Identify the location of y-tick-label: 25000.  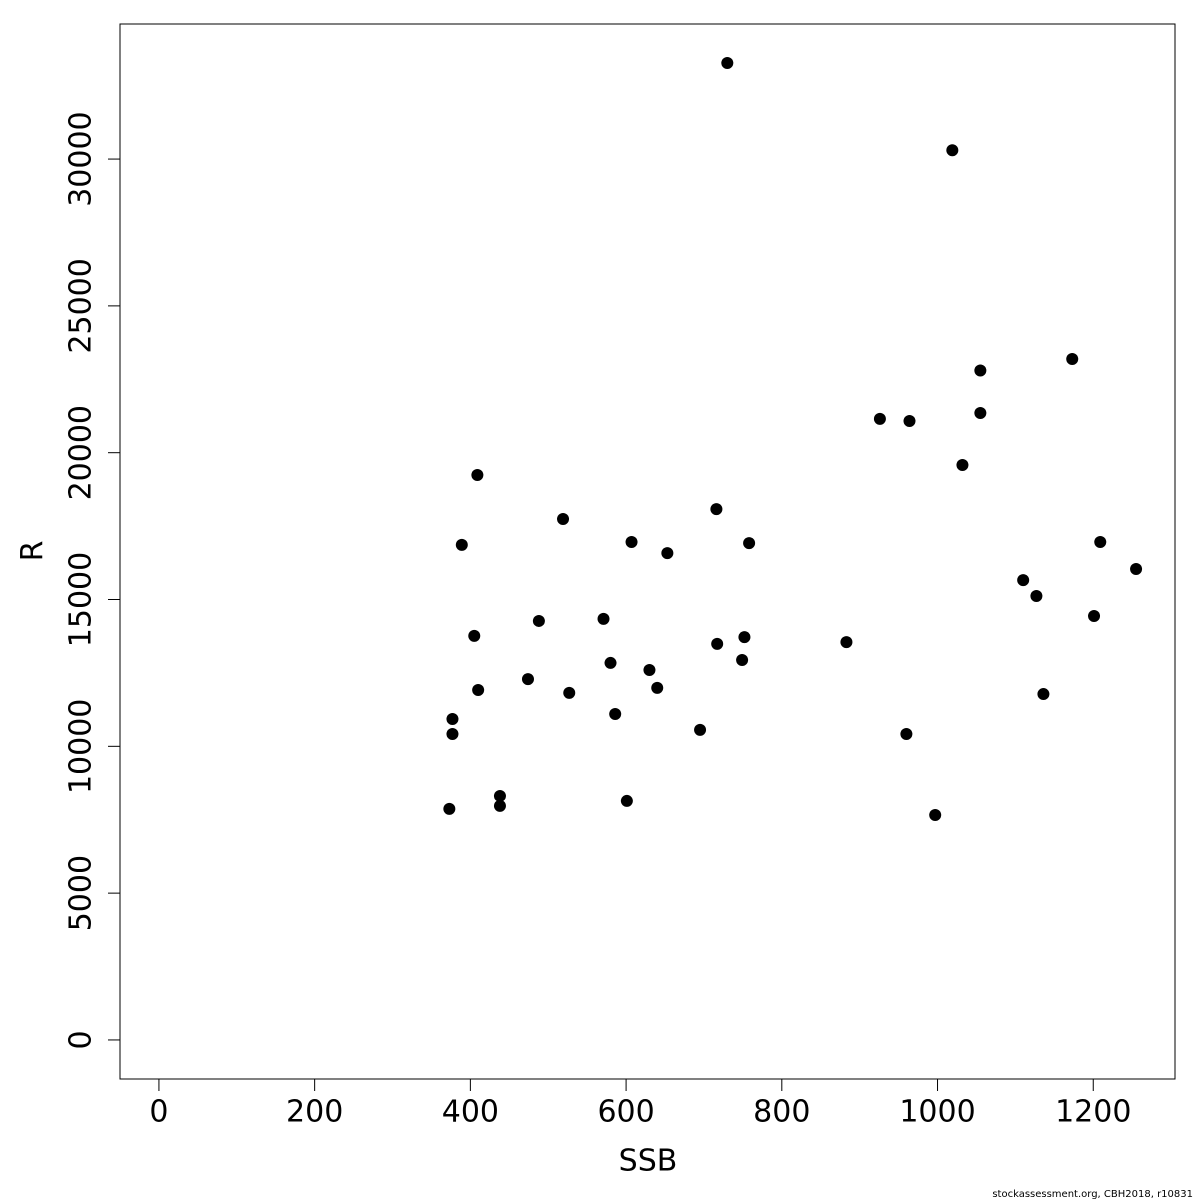
(81, 305).